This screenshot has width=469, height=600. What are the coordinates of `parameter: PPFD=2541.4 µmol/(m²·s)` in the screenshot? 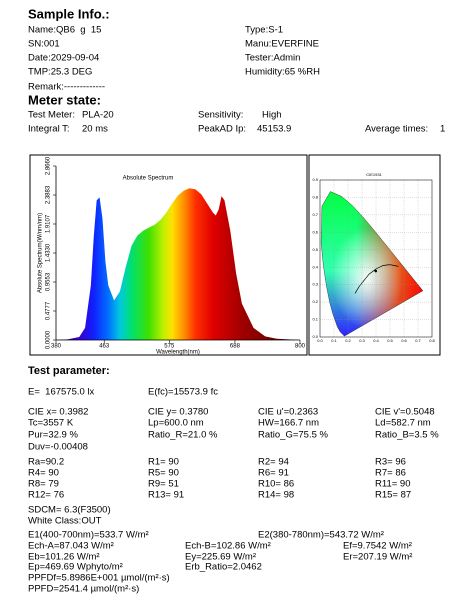 It's located at (83, 589).